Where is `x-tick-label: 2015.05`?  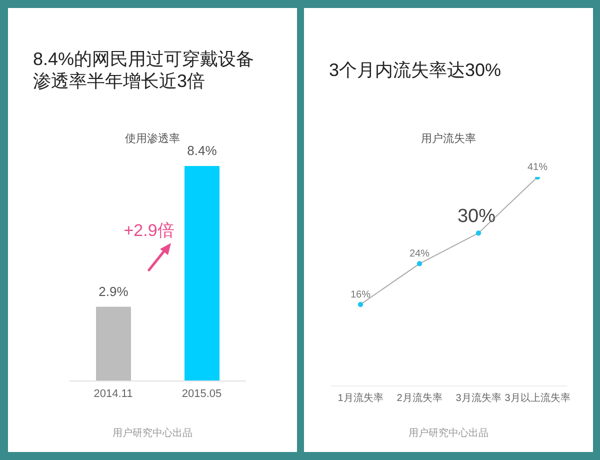
x-tick-label: 2015.05 is located at coordinates (202, 394).